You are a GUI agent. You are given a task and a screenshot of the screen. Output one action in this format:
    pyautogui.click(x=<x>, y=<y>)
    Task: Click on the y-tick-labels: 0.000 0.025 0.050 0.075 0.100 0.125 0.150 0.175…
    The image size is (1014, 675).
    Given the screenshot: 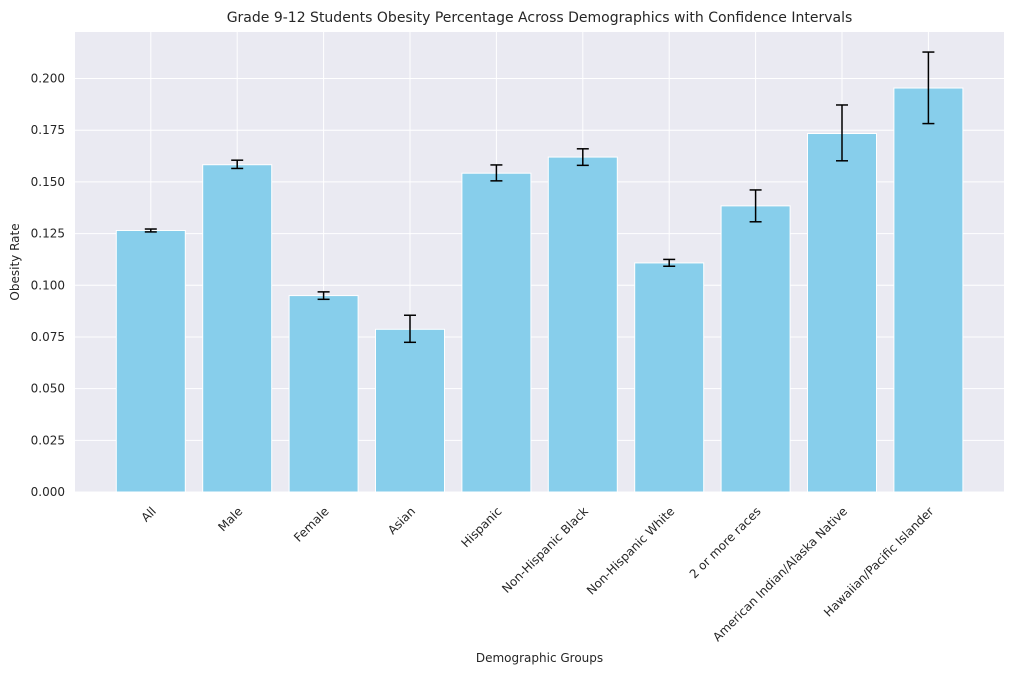 What is the action you would take?
    pyautogui.click(x=48, y=285)
    